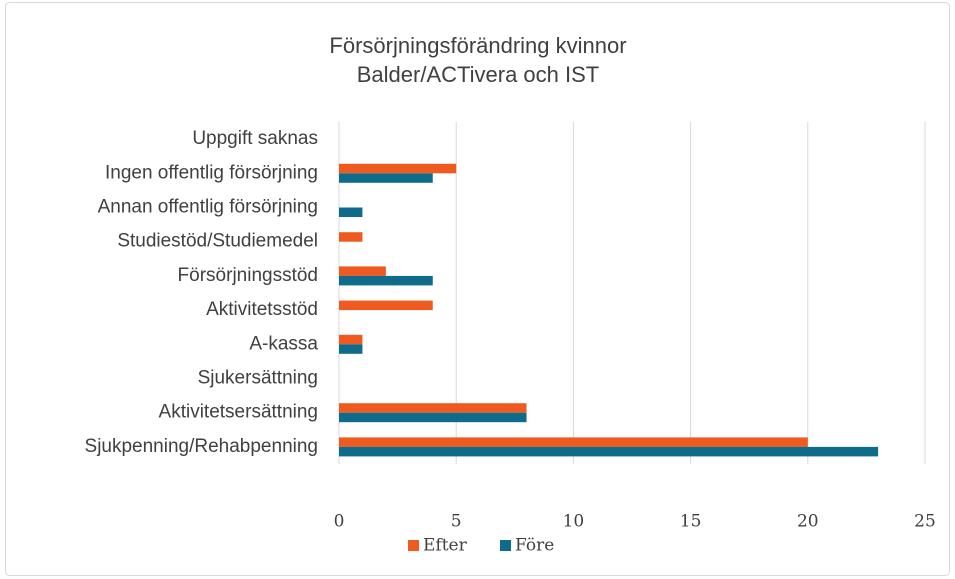 This screenshot has width=955, height=579. What do you see at coordinates (283, 343) in the screenshot?
I see `y-tick-label: A-kassa` at bounding box center [283, 343].